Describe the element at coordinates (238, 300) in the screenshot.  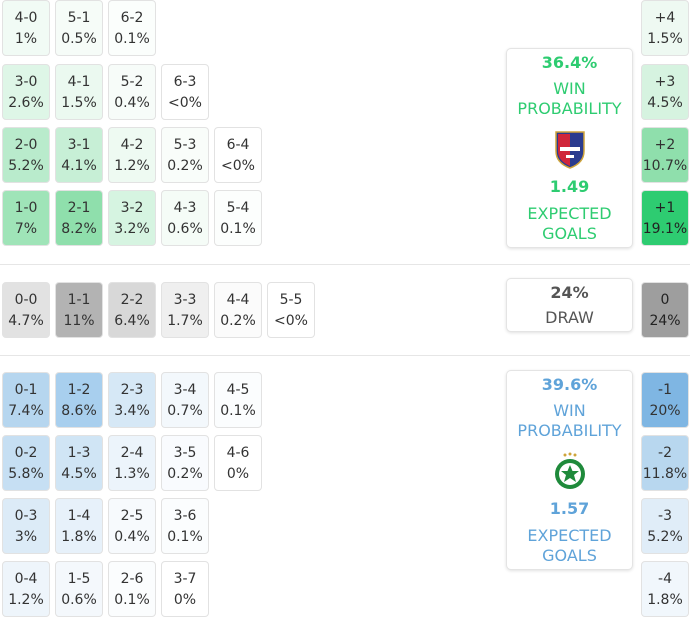
I see `score-label: 4-4` at that location.